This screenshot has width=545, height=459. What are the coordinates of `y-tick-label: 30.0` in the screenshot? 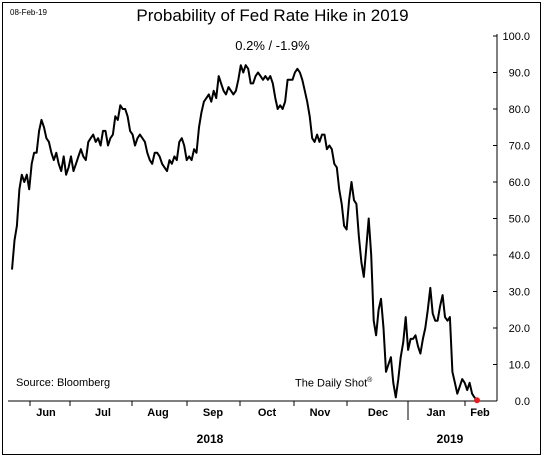 It's located at (519, 293).